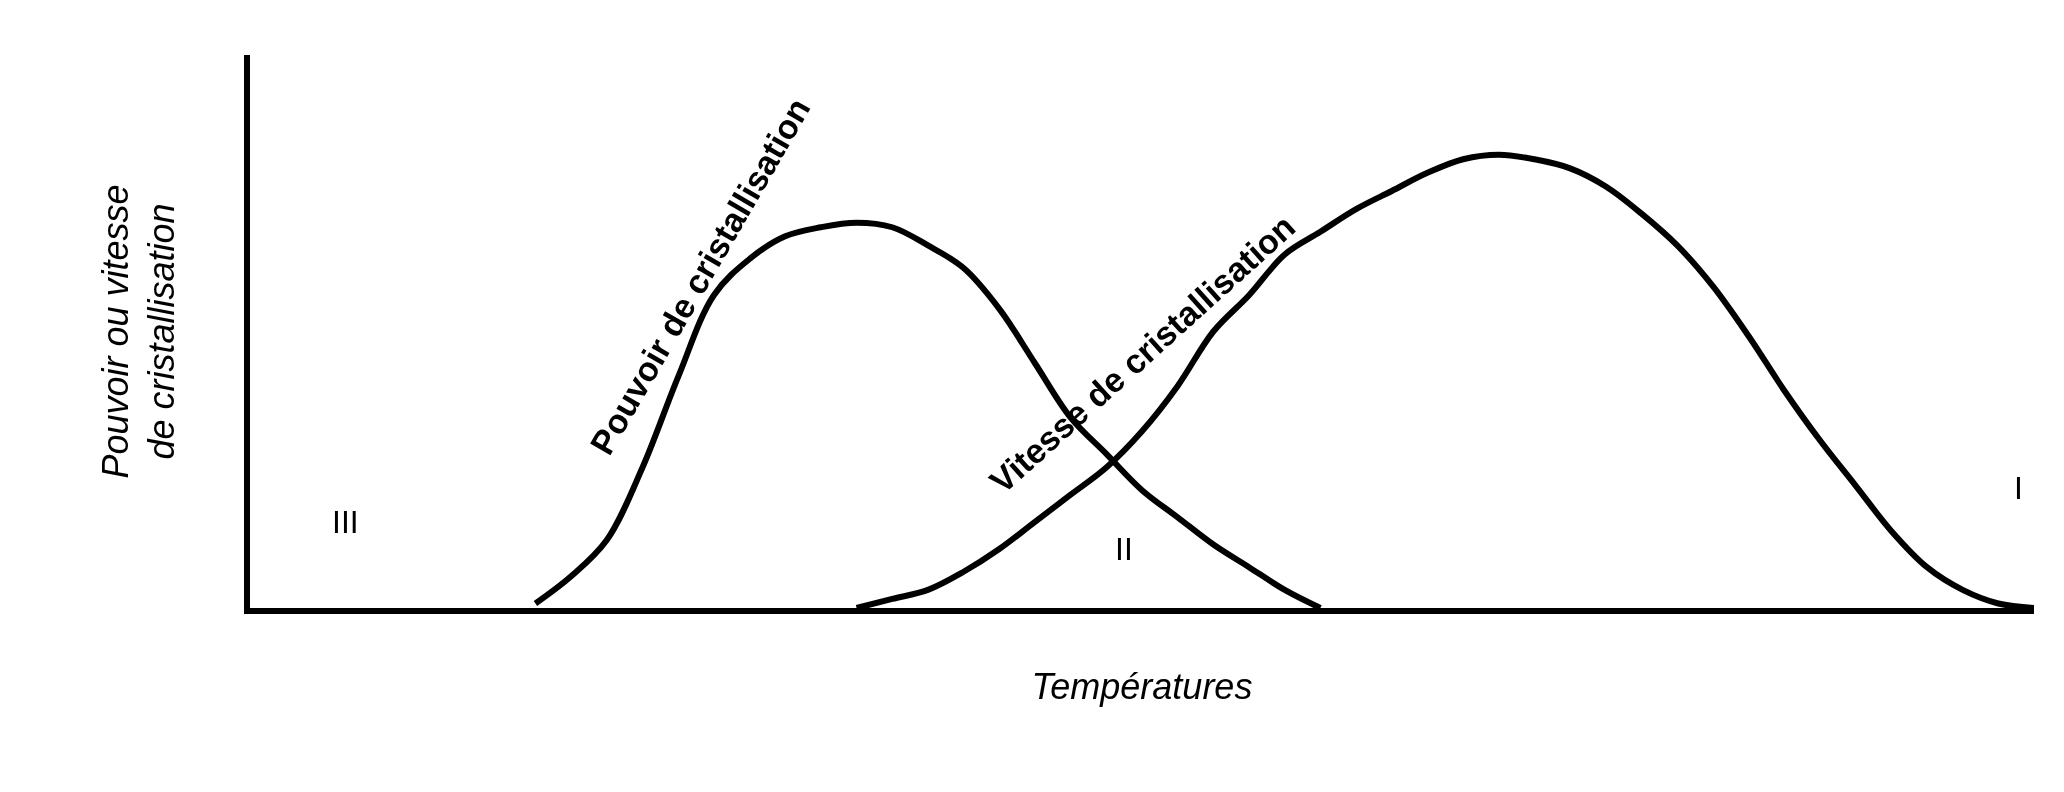 The width and height of the screenshot is (2064, 792). I want to click on annotation: II, so click(1124, 549).